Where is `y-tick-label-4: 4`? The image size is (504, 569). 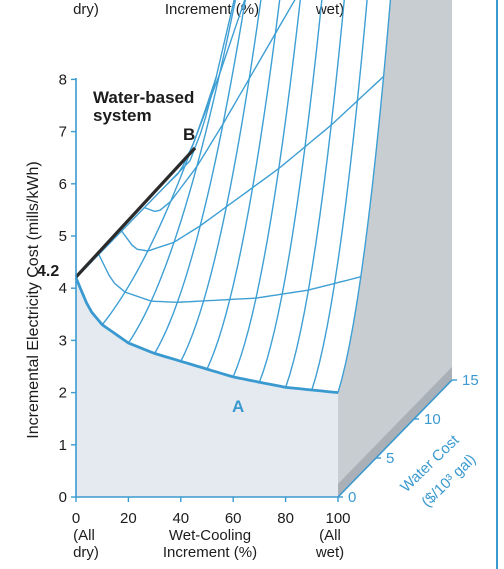 y-tick-label-4: 4 is located at coordinates (63, 288).